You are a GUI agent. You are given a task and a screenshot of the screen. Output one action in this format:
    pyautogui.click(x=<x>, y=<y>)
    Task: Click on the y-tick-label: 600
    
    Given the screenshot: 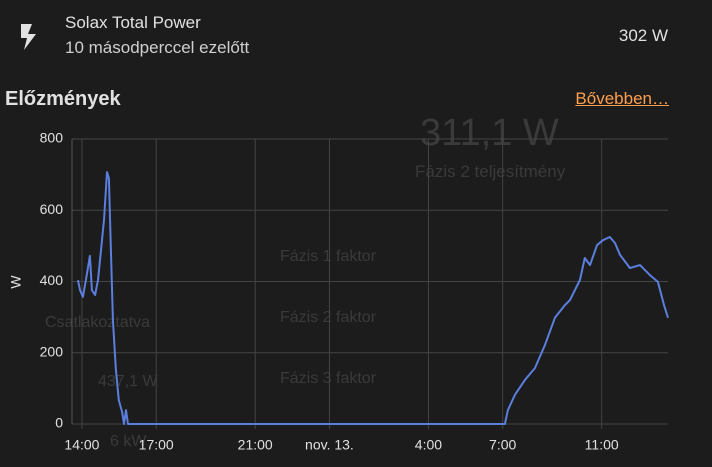 What is the action you would take?
    pyautogui.click(x=52, y=209)
    